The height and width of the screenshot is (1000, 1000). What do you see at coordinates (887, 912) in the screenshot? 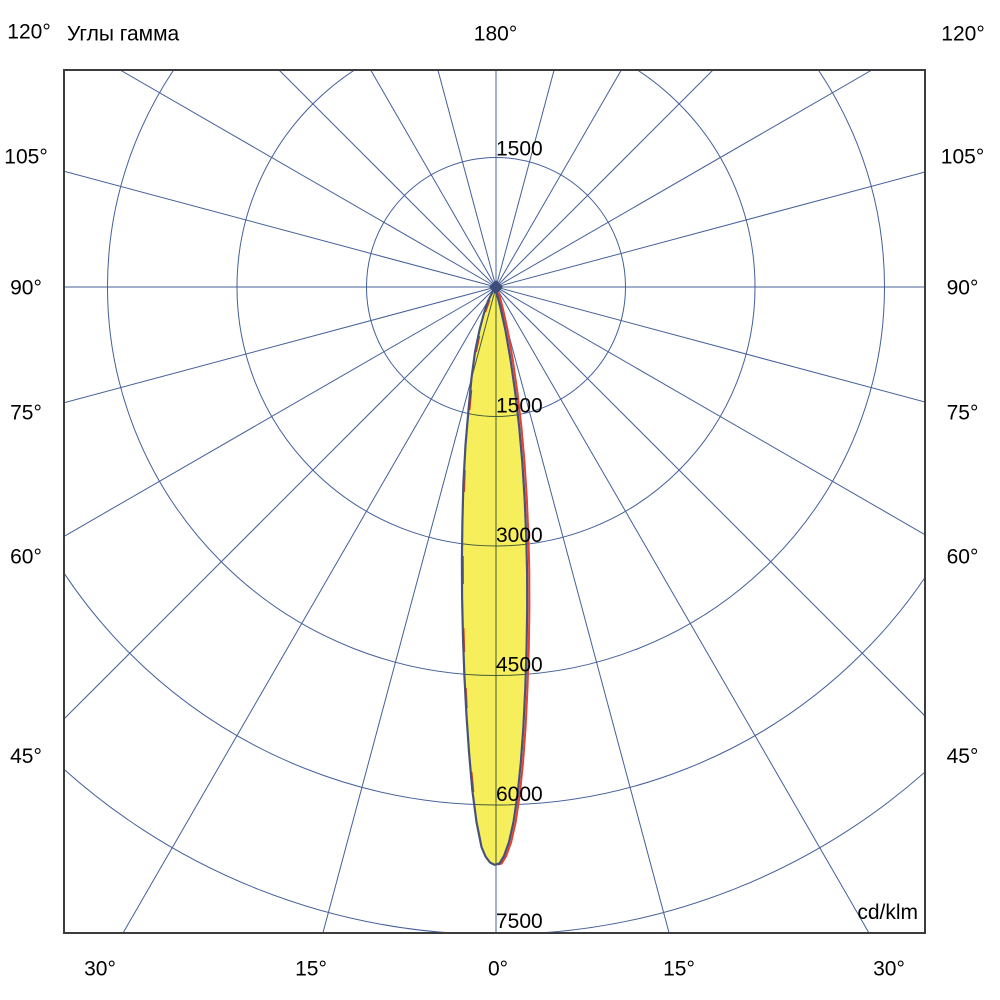
I see `svg-text: cd/klm` at bounding box center [887, 912].